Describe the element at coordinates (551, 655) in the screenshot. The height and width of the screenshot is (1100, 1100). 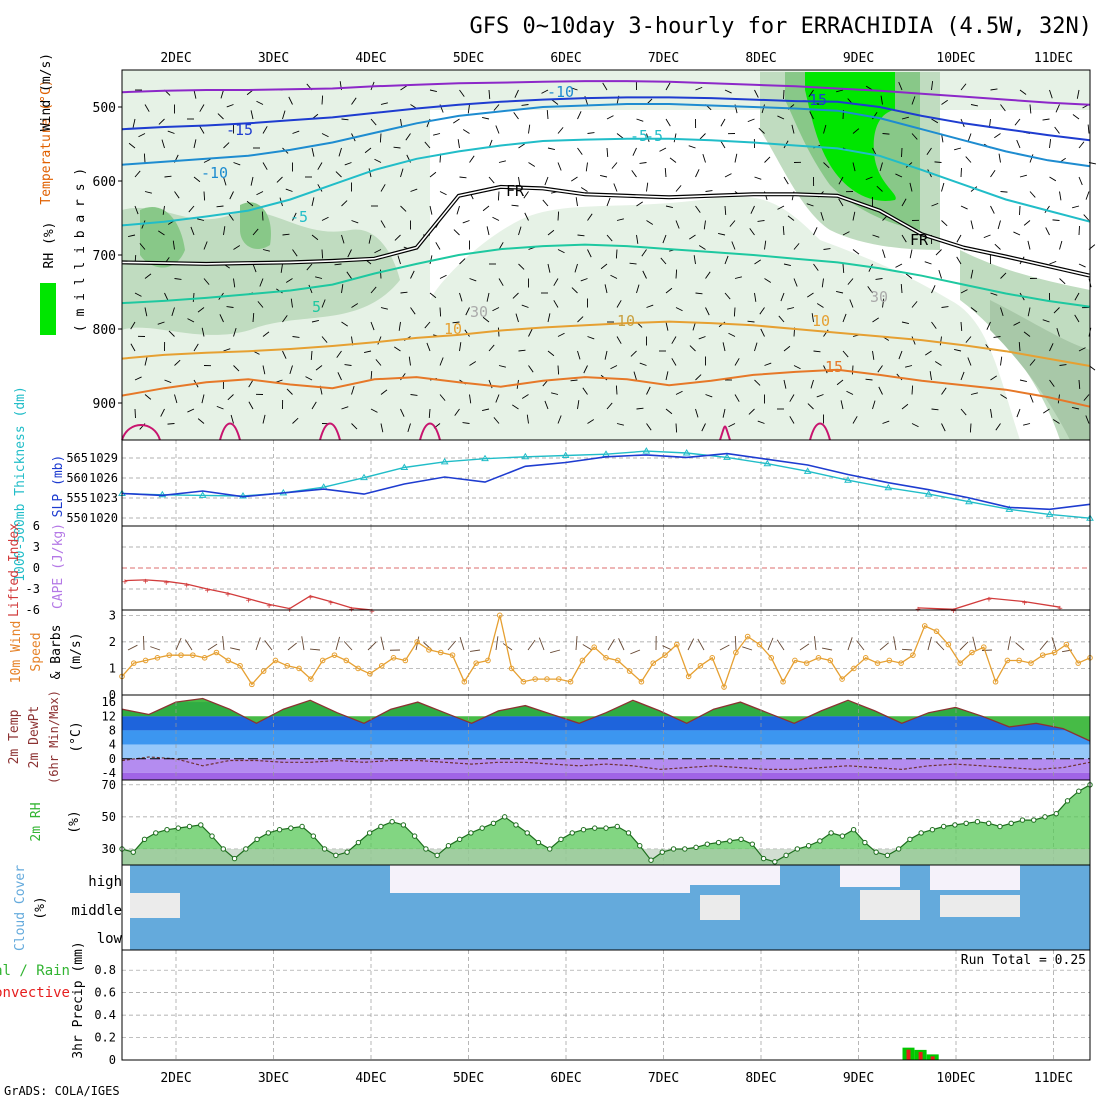
I see `wind10m-panel: 3 2 1 0 10m Wind Speed & Barbs (m/s)` at that location.